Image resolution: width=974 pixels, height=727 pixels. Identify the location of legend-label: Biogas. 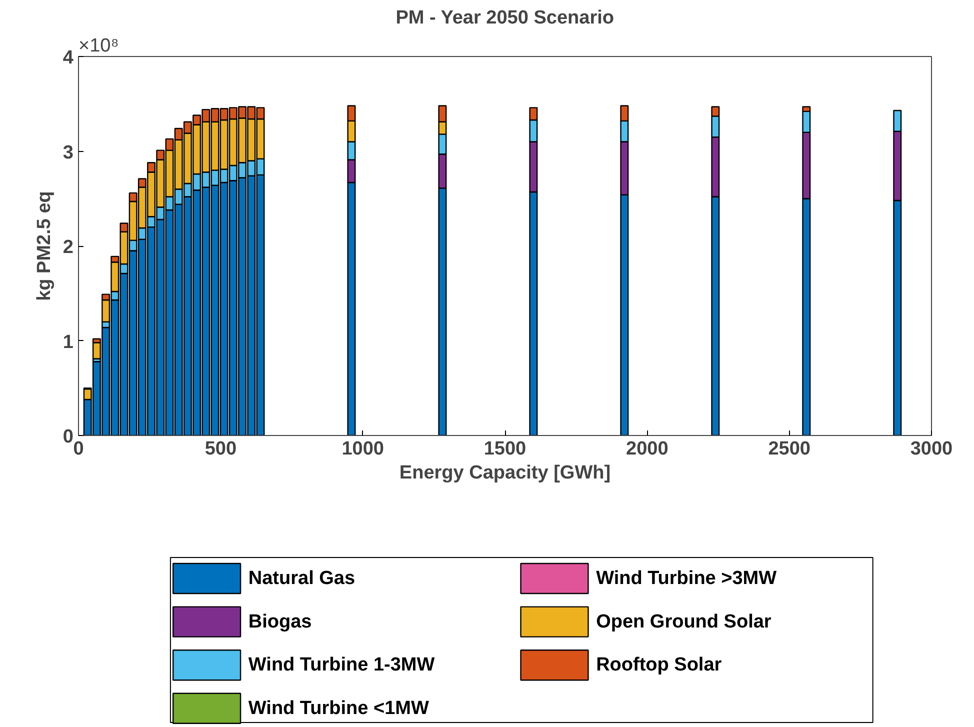
(280, 621).